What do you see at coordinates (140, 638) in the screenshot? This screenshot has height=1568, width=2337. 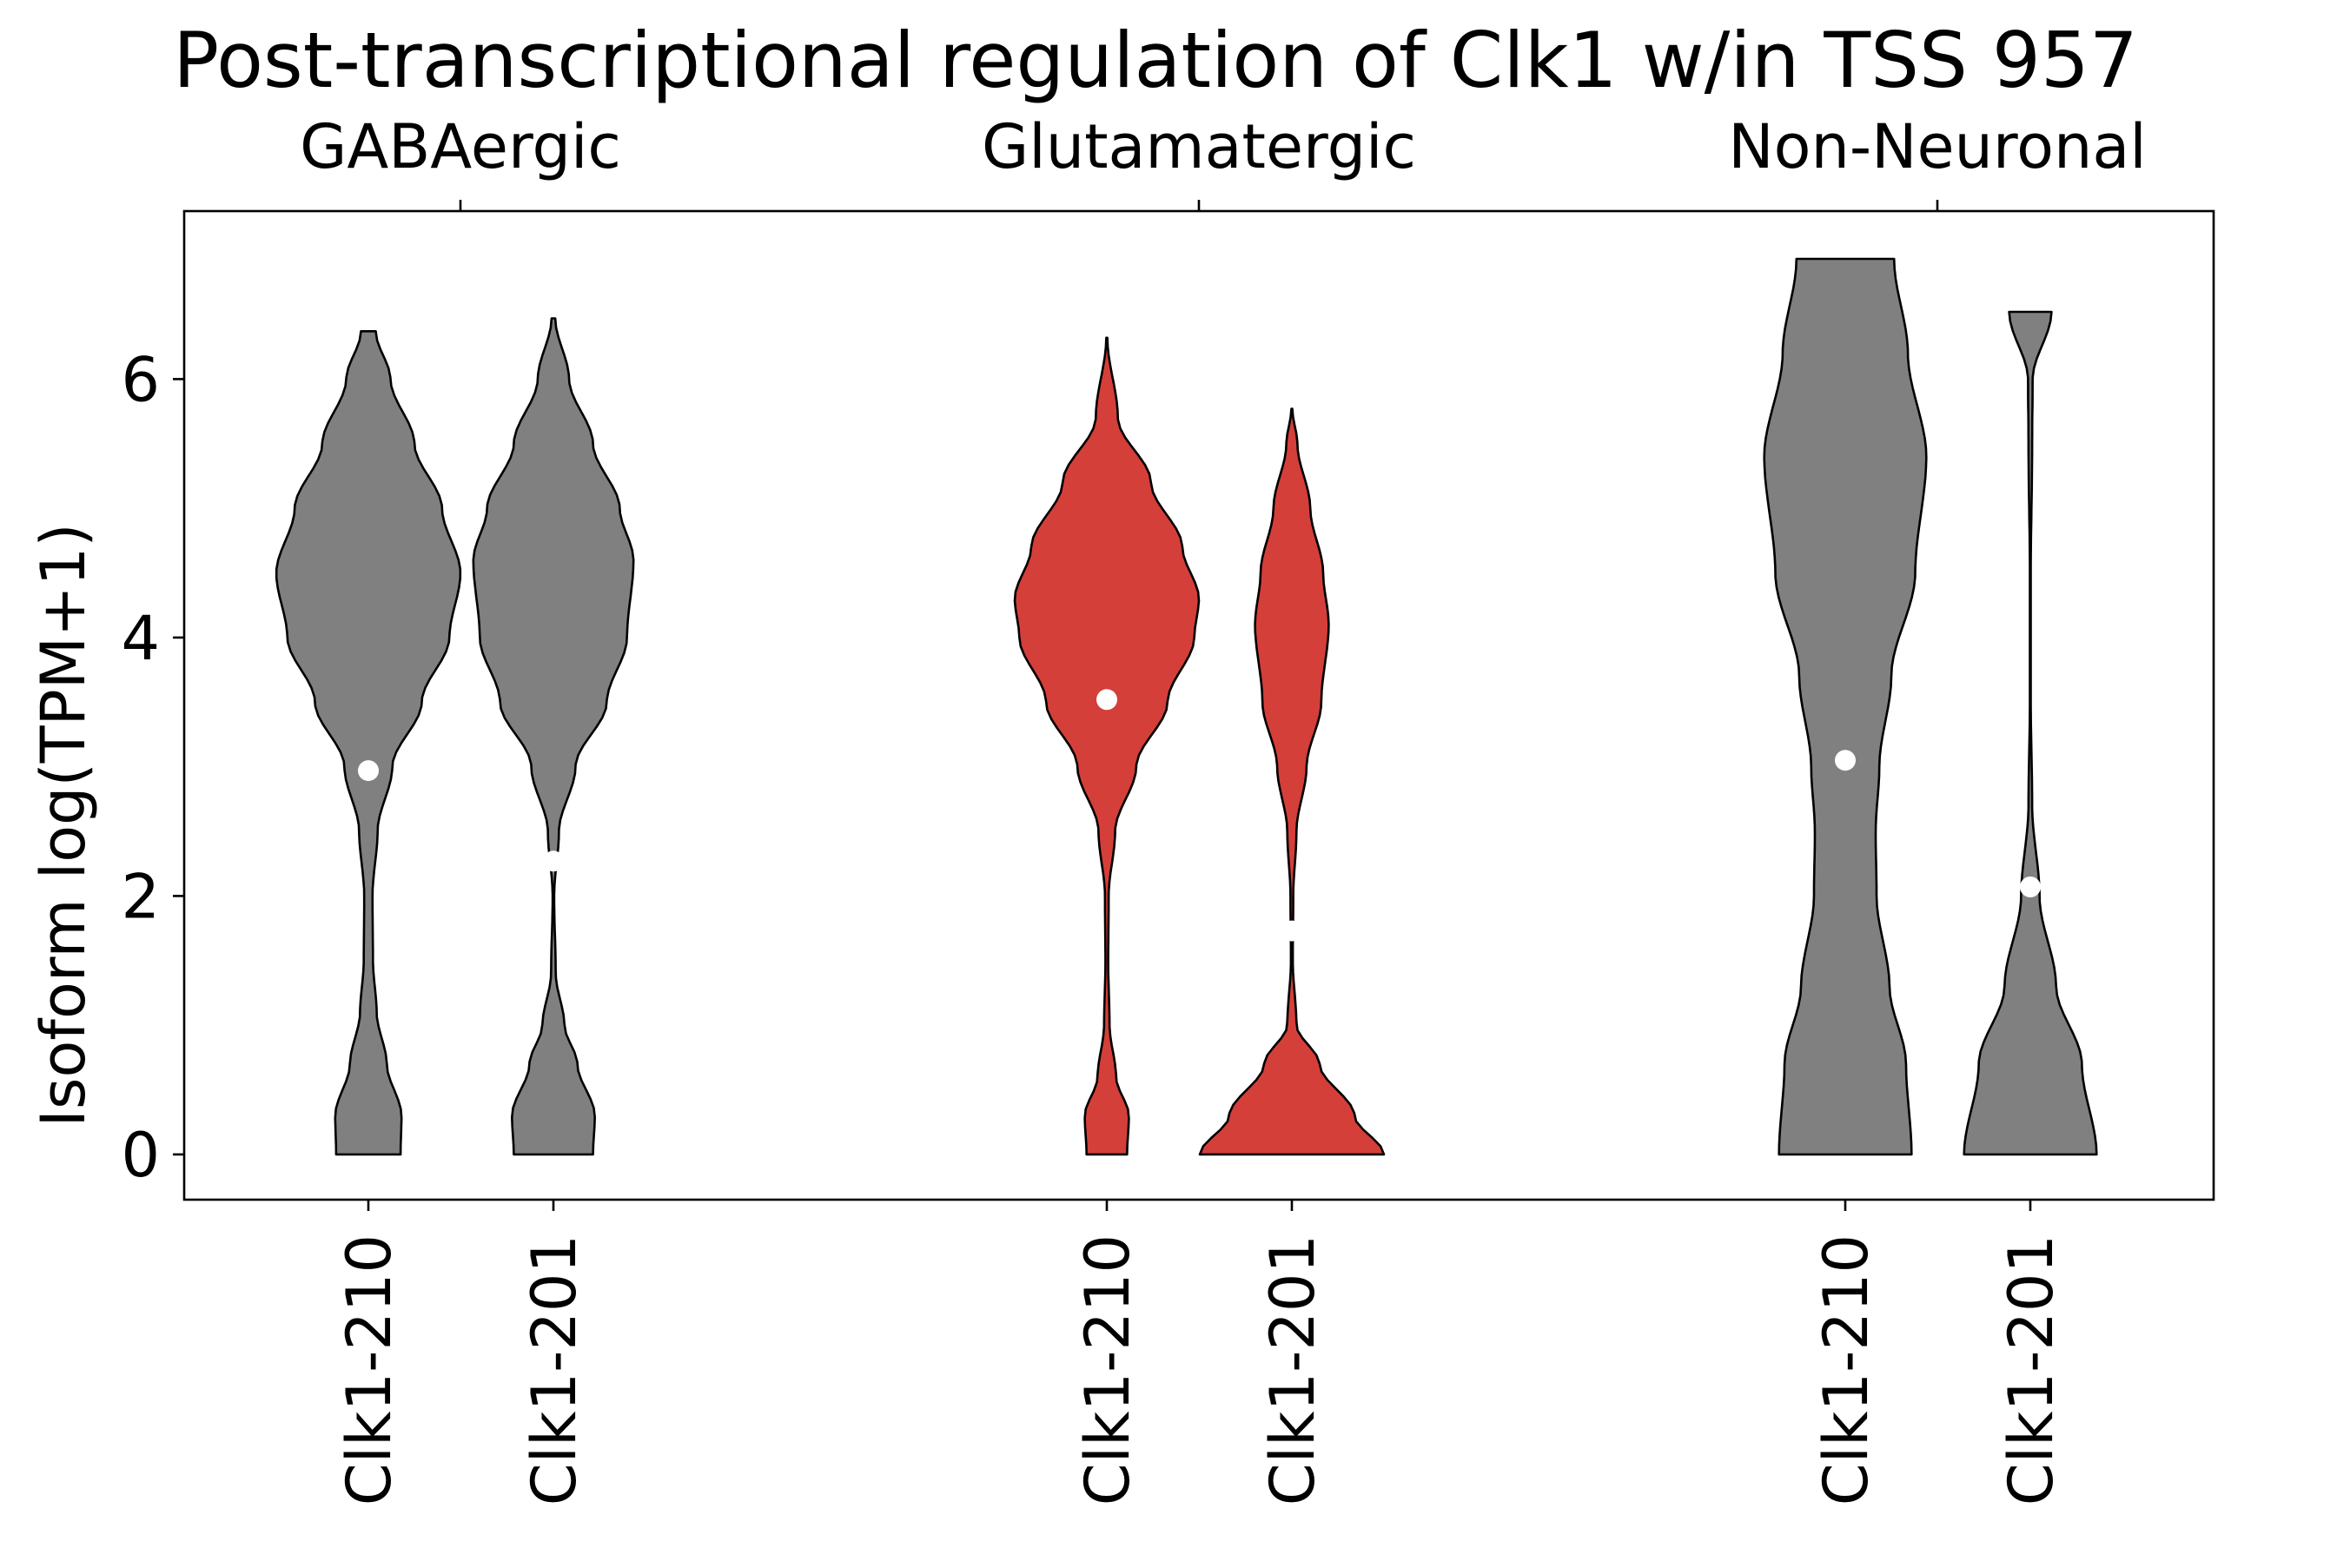 I see `y-tick-label: 4` at bounding box center [140, 638].